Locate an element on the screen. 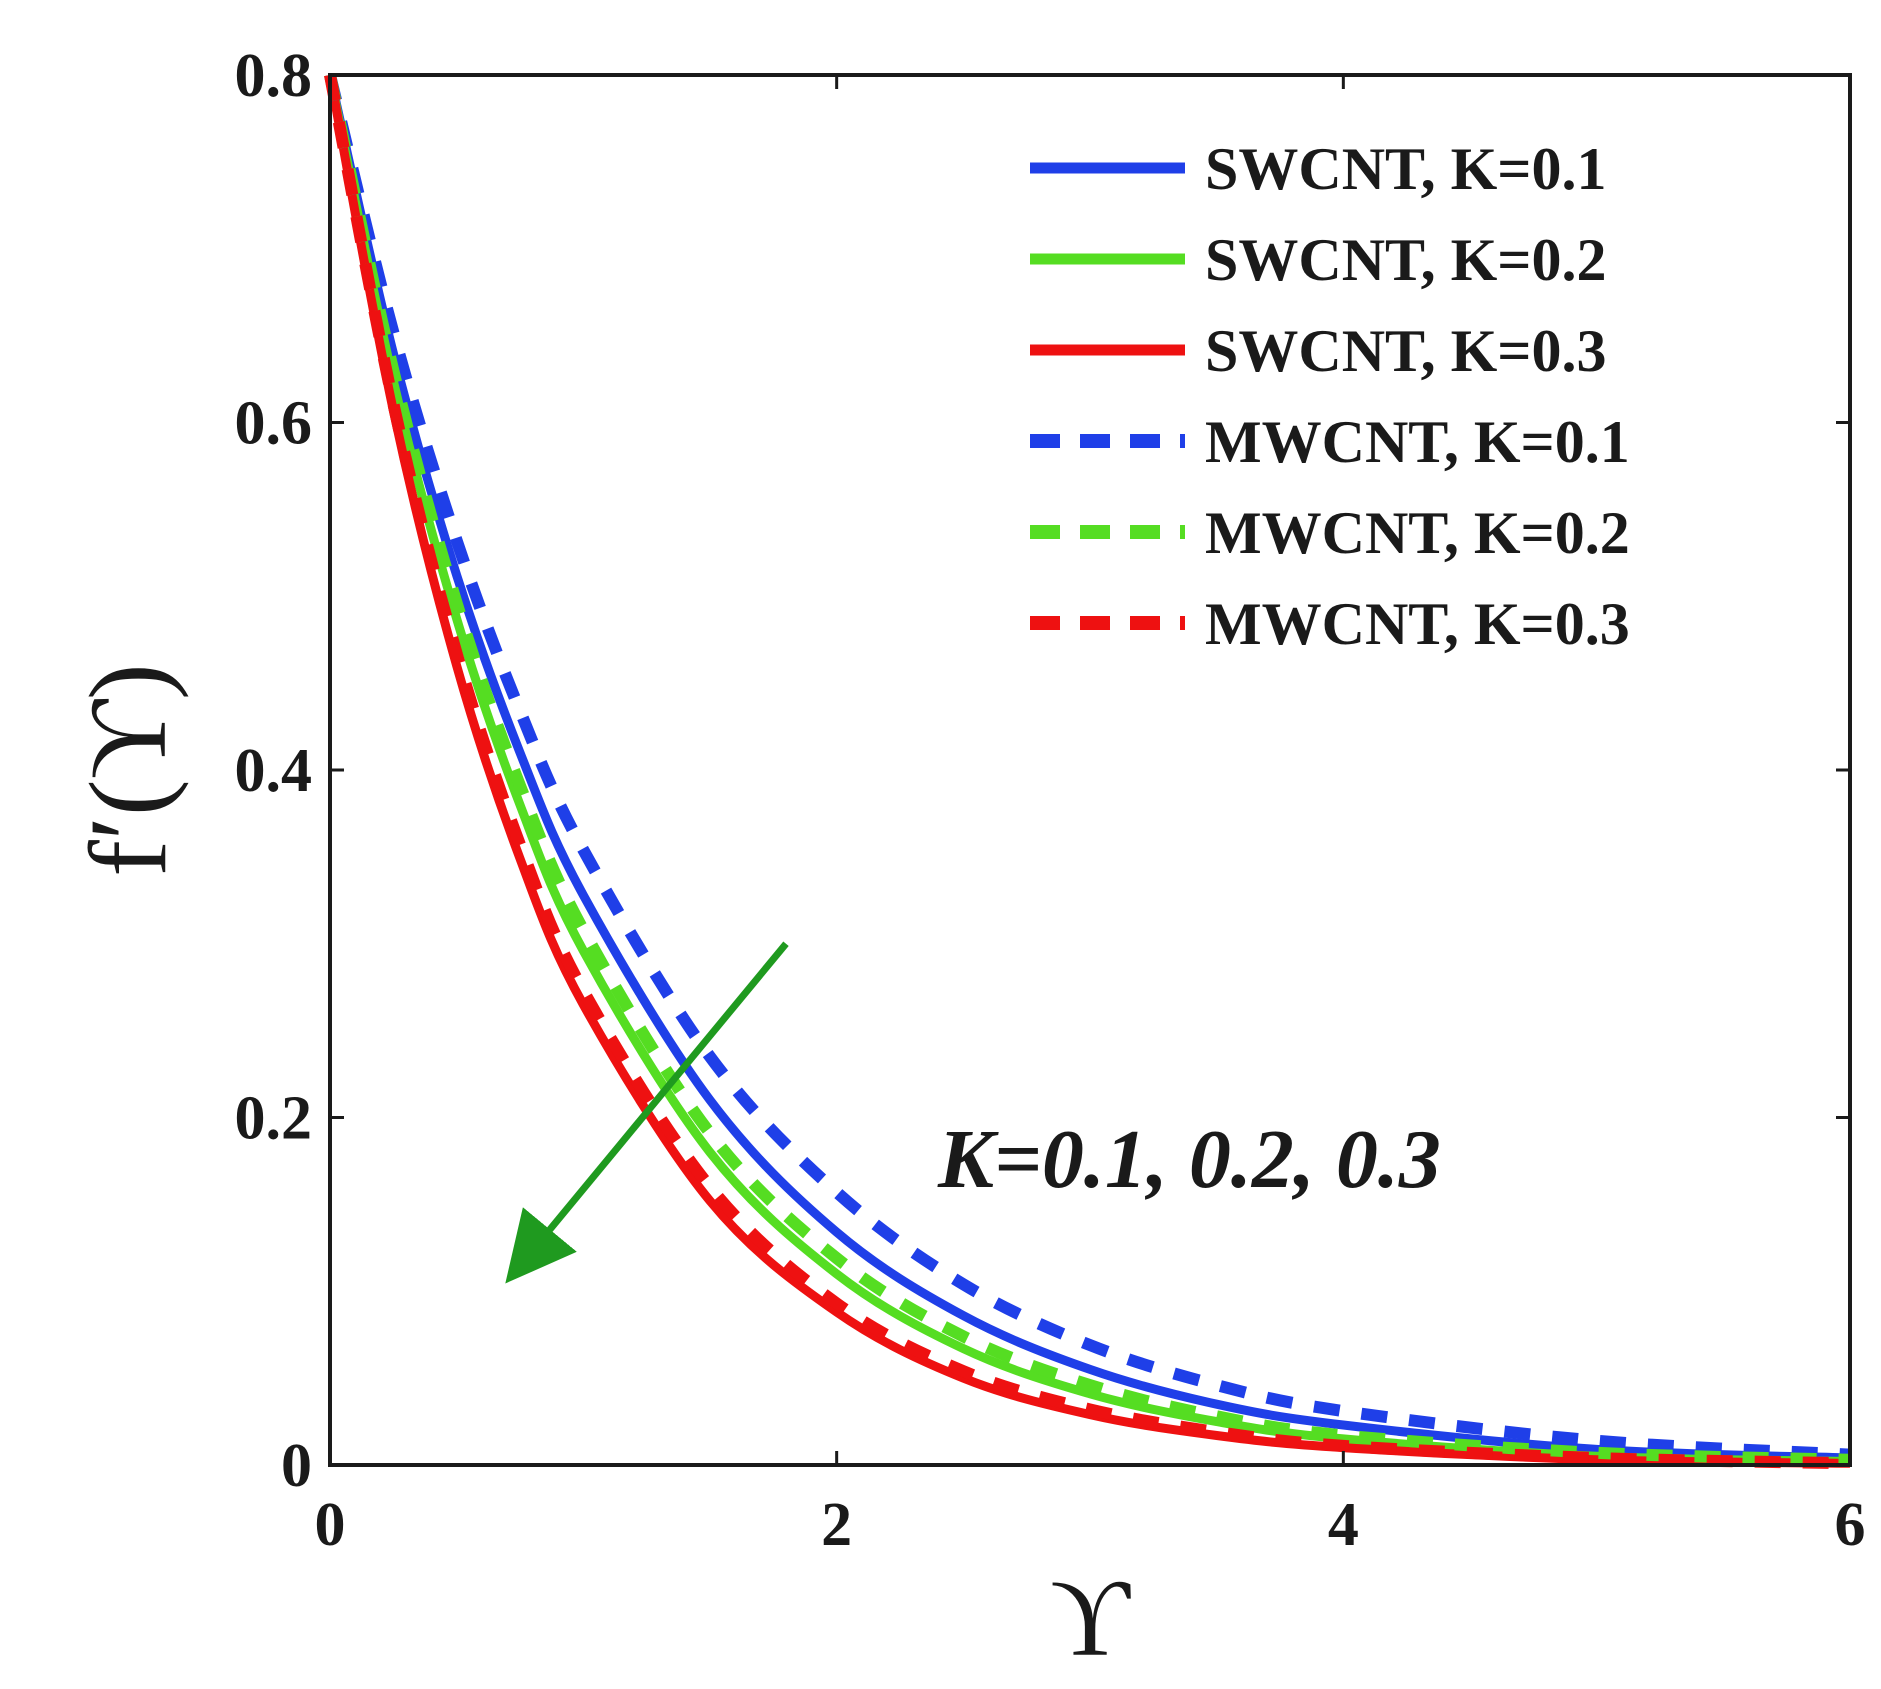 The image size is (1881, 1689). legend-label: MWCNT, K=0.3 is located at coordinates (1417, 624).